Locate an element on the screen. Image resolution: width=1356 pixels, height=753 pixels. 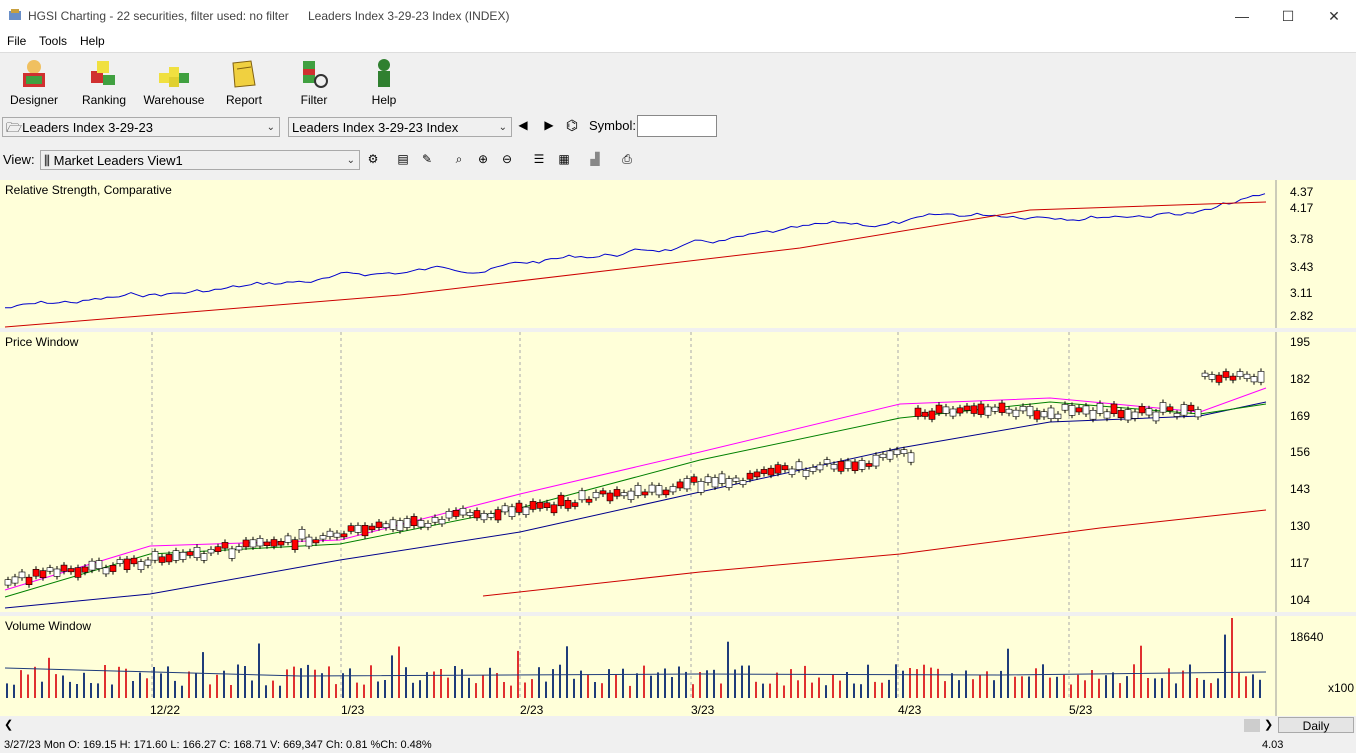
symbol-input is located at coordinates (677, 126).